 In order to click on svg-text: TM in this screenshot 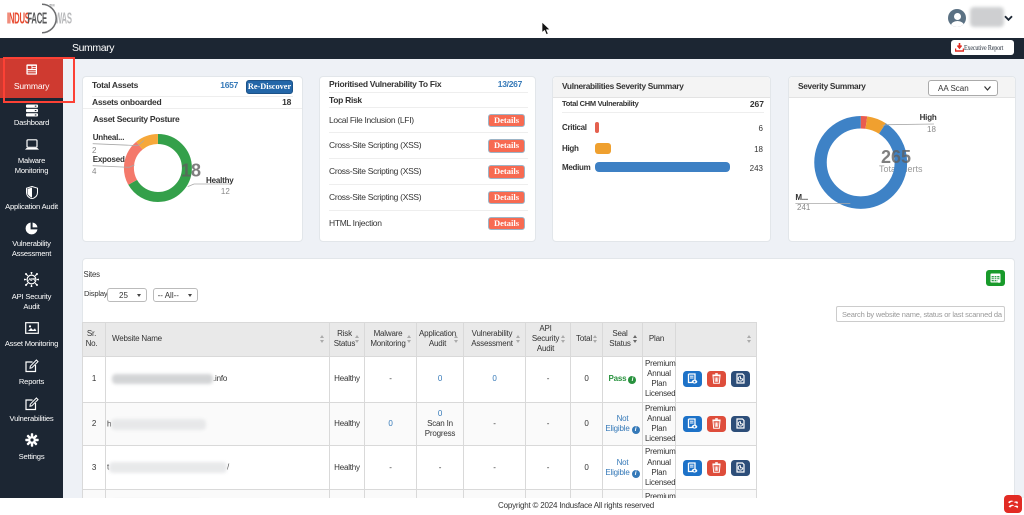, I will do `click(51, 6)`.